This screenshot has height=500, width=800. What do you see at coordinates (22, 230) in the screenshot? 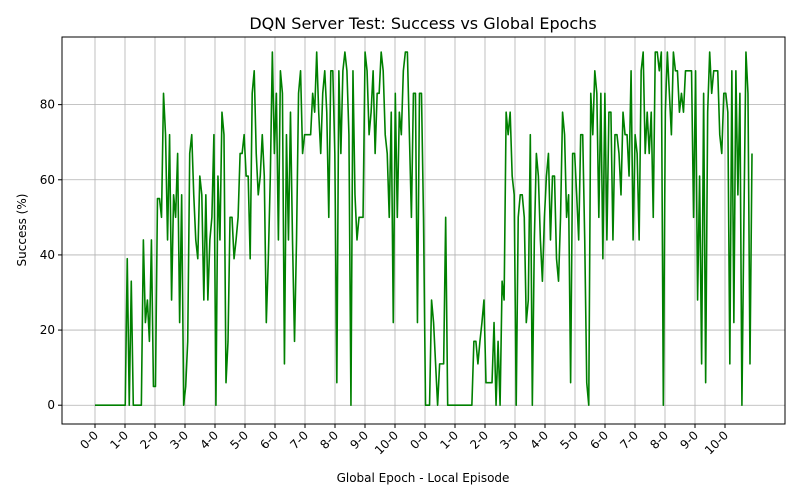
I see `y-axis-label: Success (%)` at bounding box center [22, 230].